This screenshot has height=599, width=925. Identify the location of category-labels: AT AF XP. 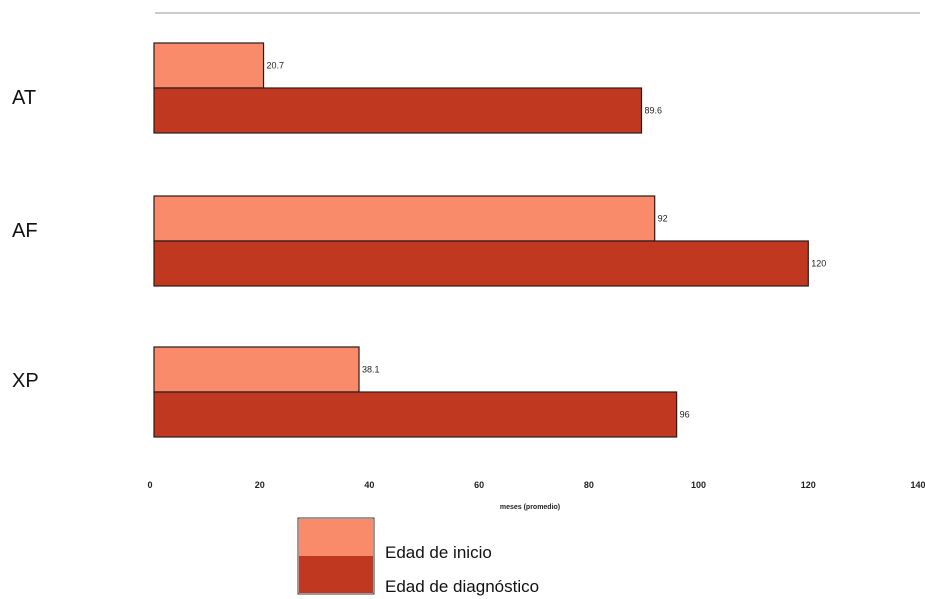
(25, 239).